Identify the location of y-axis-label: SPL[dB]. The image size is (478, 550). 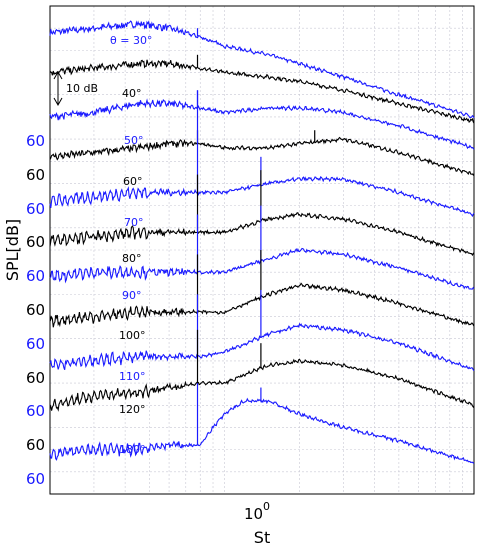
(12, 250).